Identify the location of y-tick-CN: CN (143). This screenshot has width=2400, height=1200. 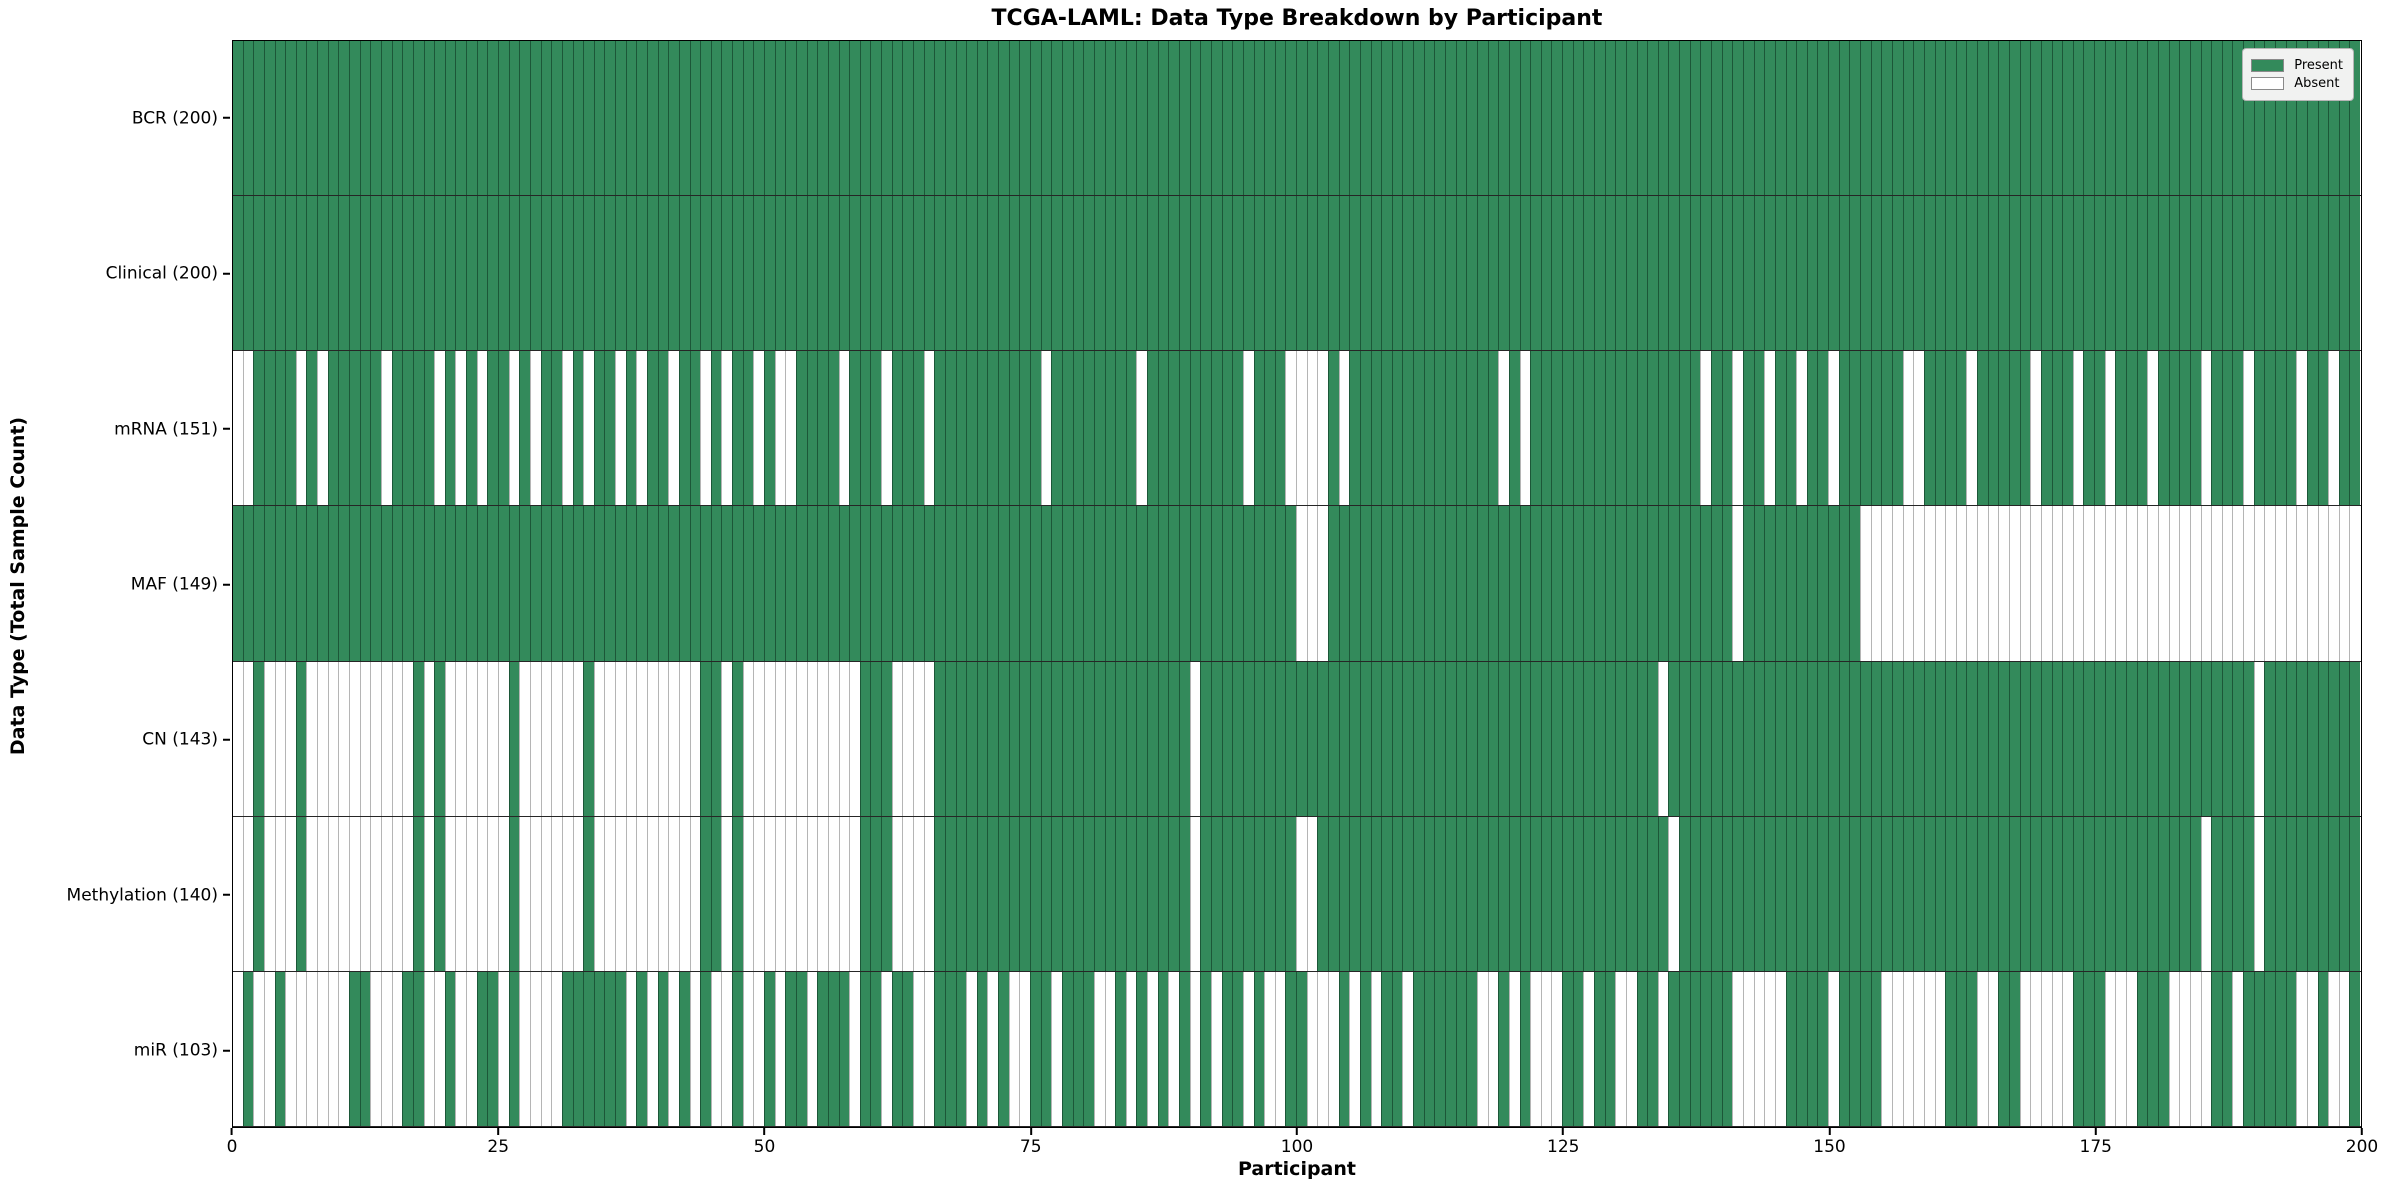
(186, 739).